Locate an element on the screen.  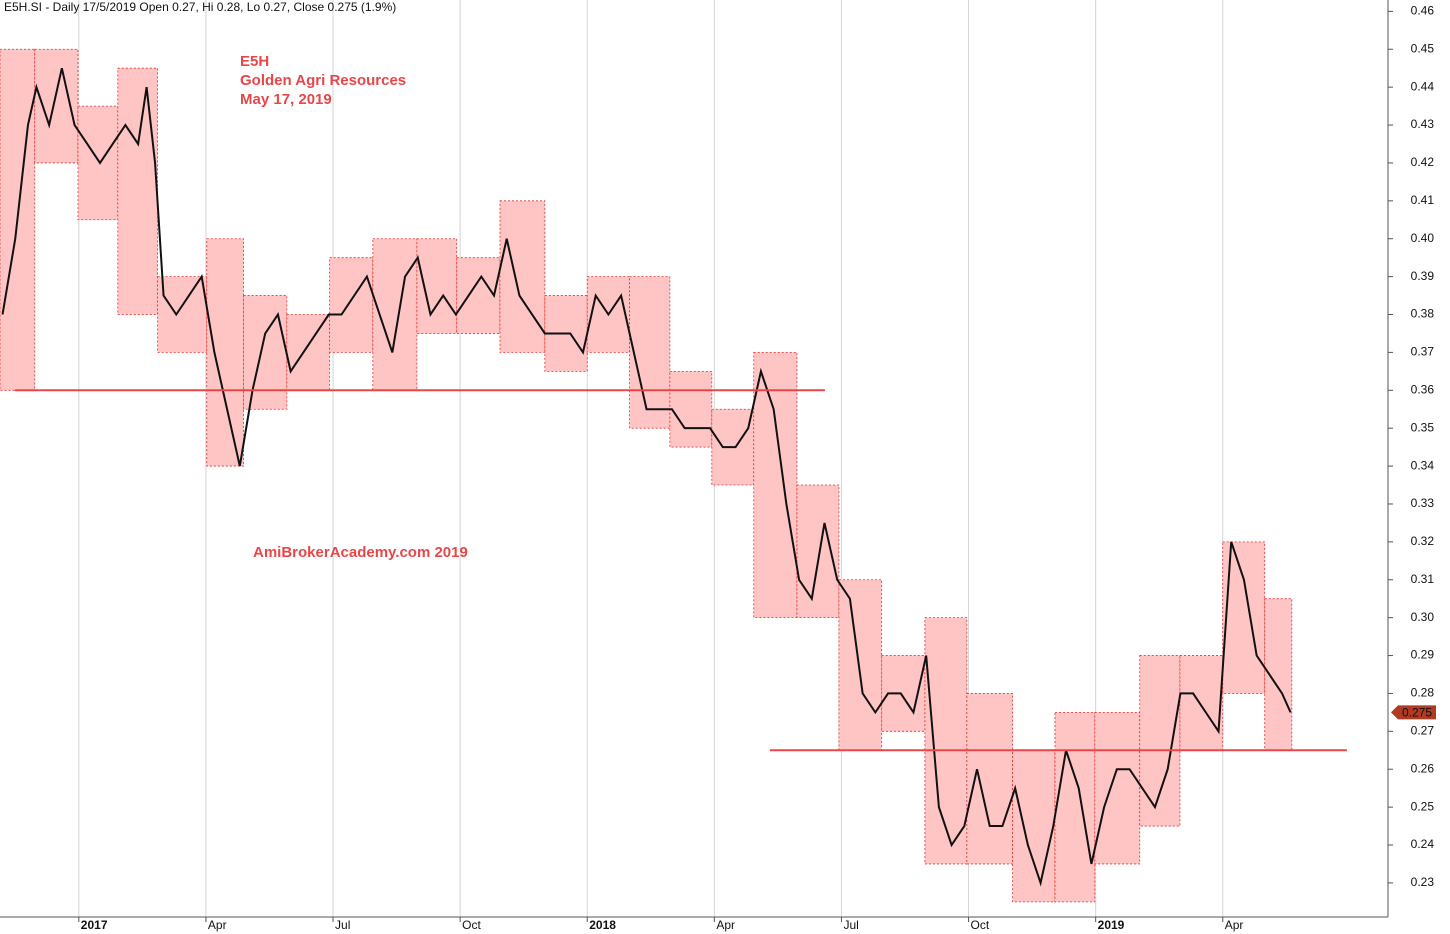
y-tick-label: 0.38 is located at coordinates (1423, 314).